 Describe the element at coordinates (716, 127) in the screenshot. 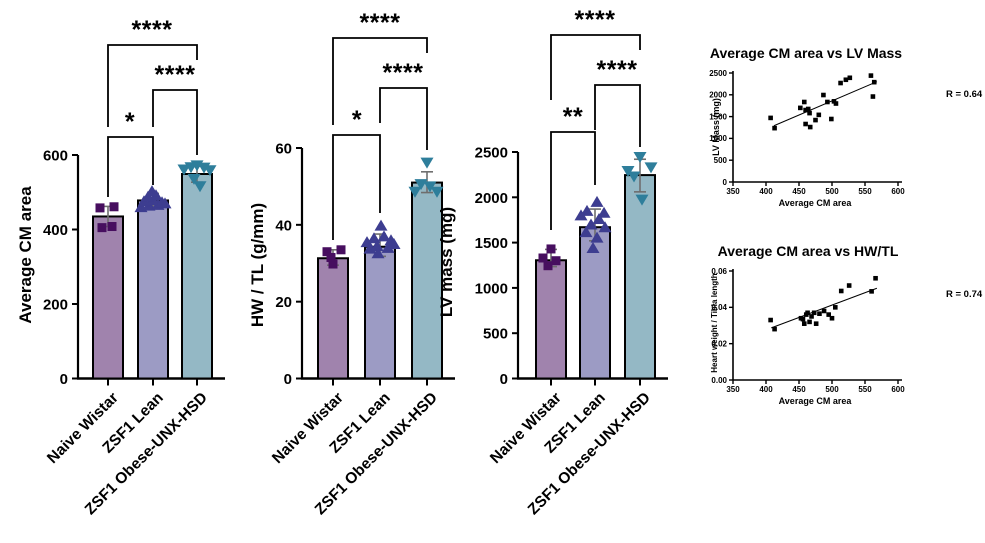

I see `y-axis-title: LV Mass (mg)` at that location.